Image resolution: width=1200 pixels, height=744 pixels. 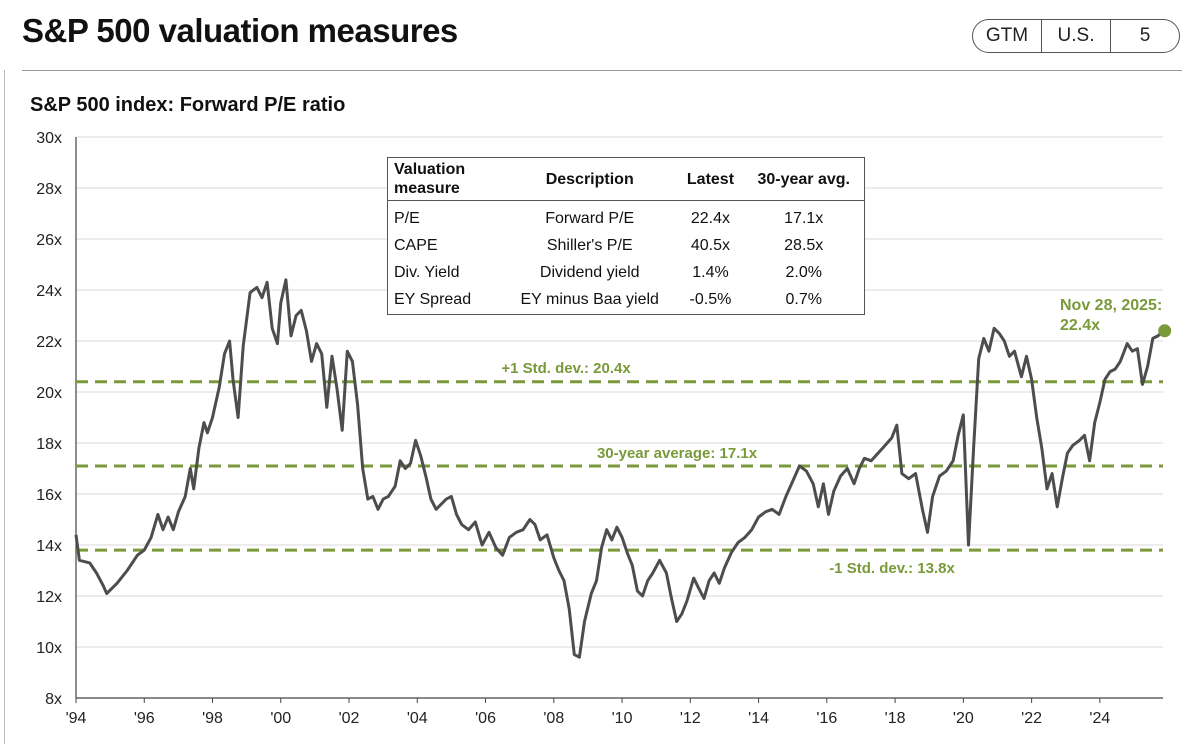 I want to click on table-cell: CAPE, so click(x=416, y=245).